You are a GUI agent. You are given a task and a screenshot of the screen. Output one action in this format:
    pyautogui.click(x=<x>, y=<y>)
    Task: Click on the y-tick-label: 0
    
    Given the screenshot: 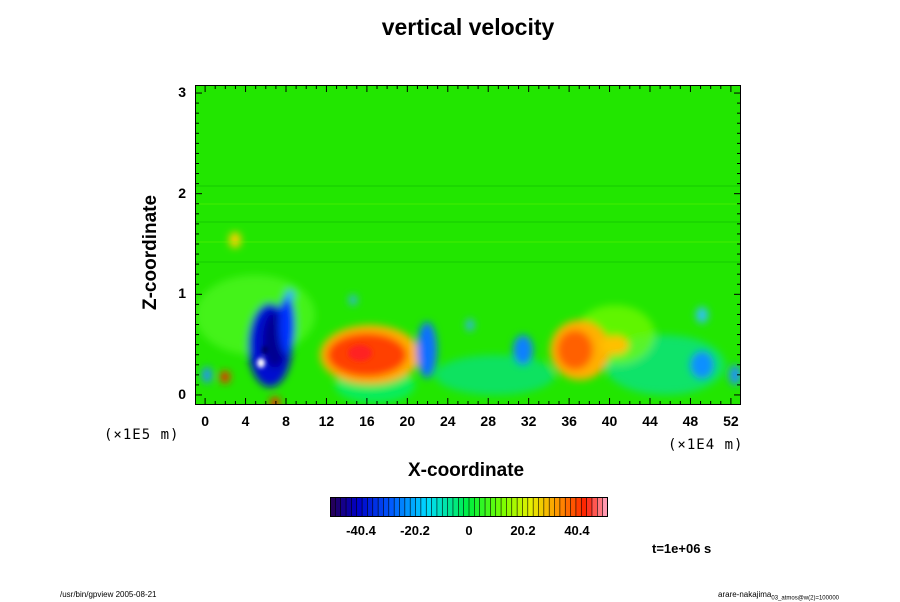 What is the action you would take?
    pyautogui.click(x=182, y=393)
    